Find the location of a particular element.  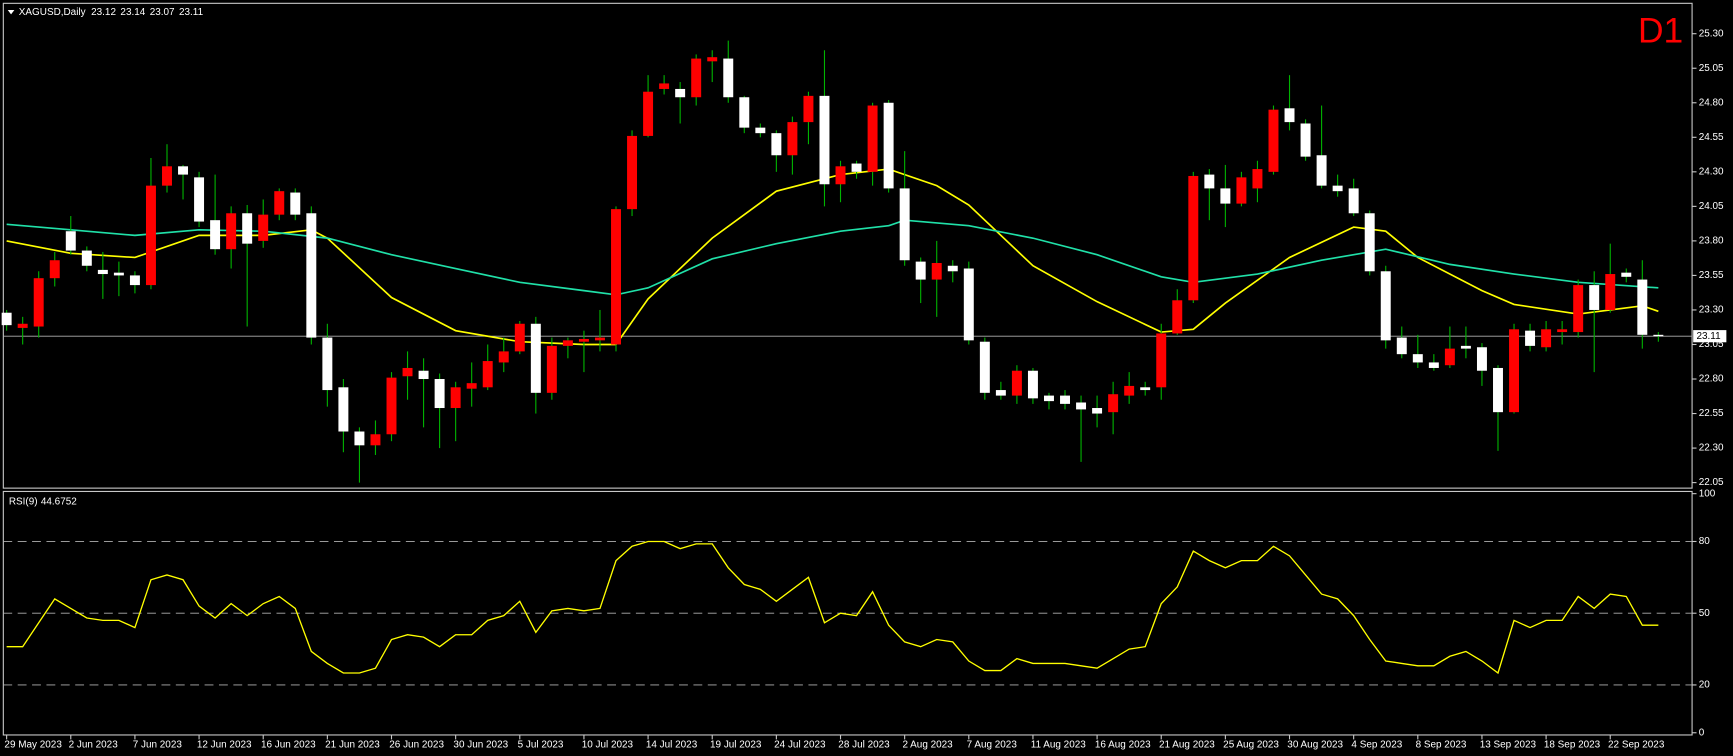

y-tick-label: 50 is located at coordinates (1705, 613).